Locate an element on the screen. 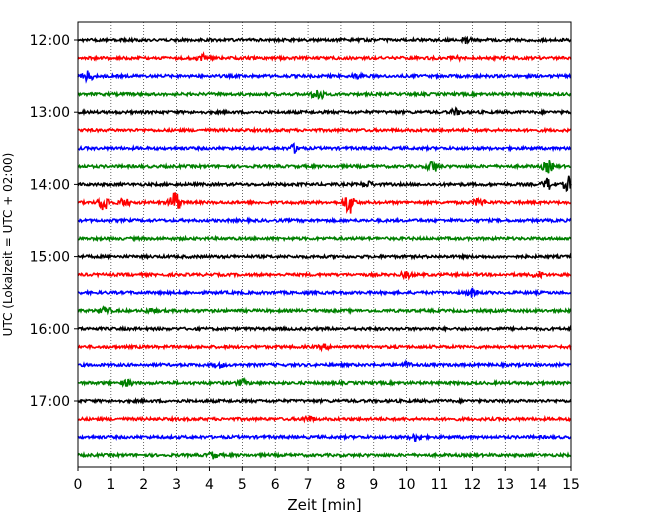 This screenshot has width=650, height=520. y-tick-label: 14:00 is located at coordinates (50, 185).